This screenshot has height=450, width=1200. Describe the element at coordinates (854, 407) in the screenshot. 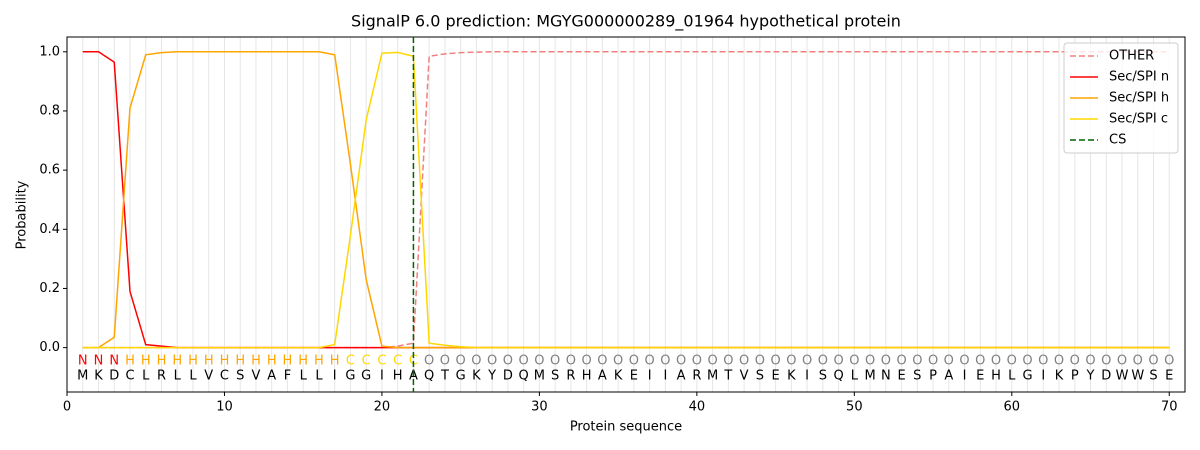

I see `x-tick-label: 50` at that location.